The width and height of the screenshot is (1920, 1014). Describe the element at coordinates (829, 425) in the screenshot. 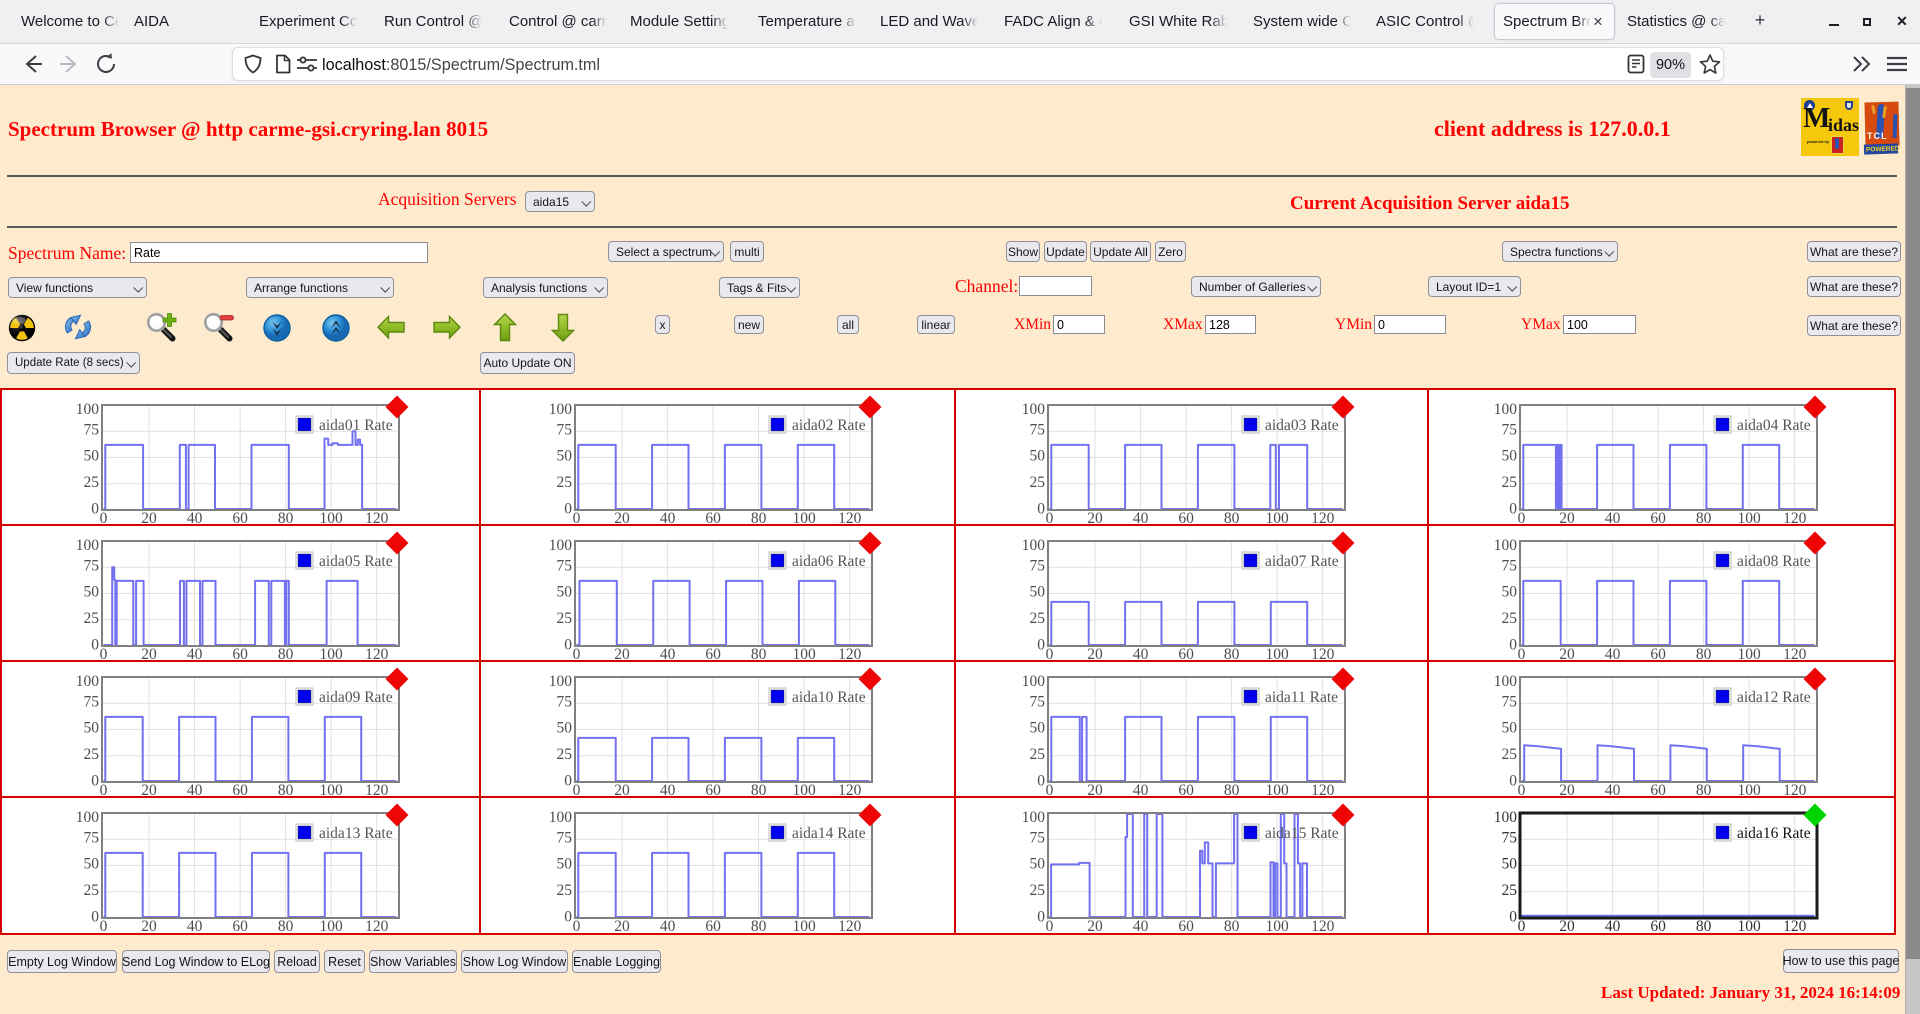

I see `svg-text: aida02 Rate` at that location.